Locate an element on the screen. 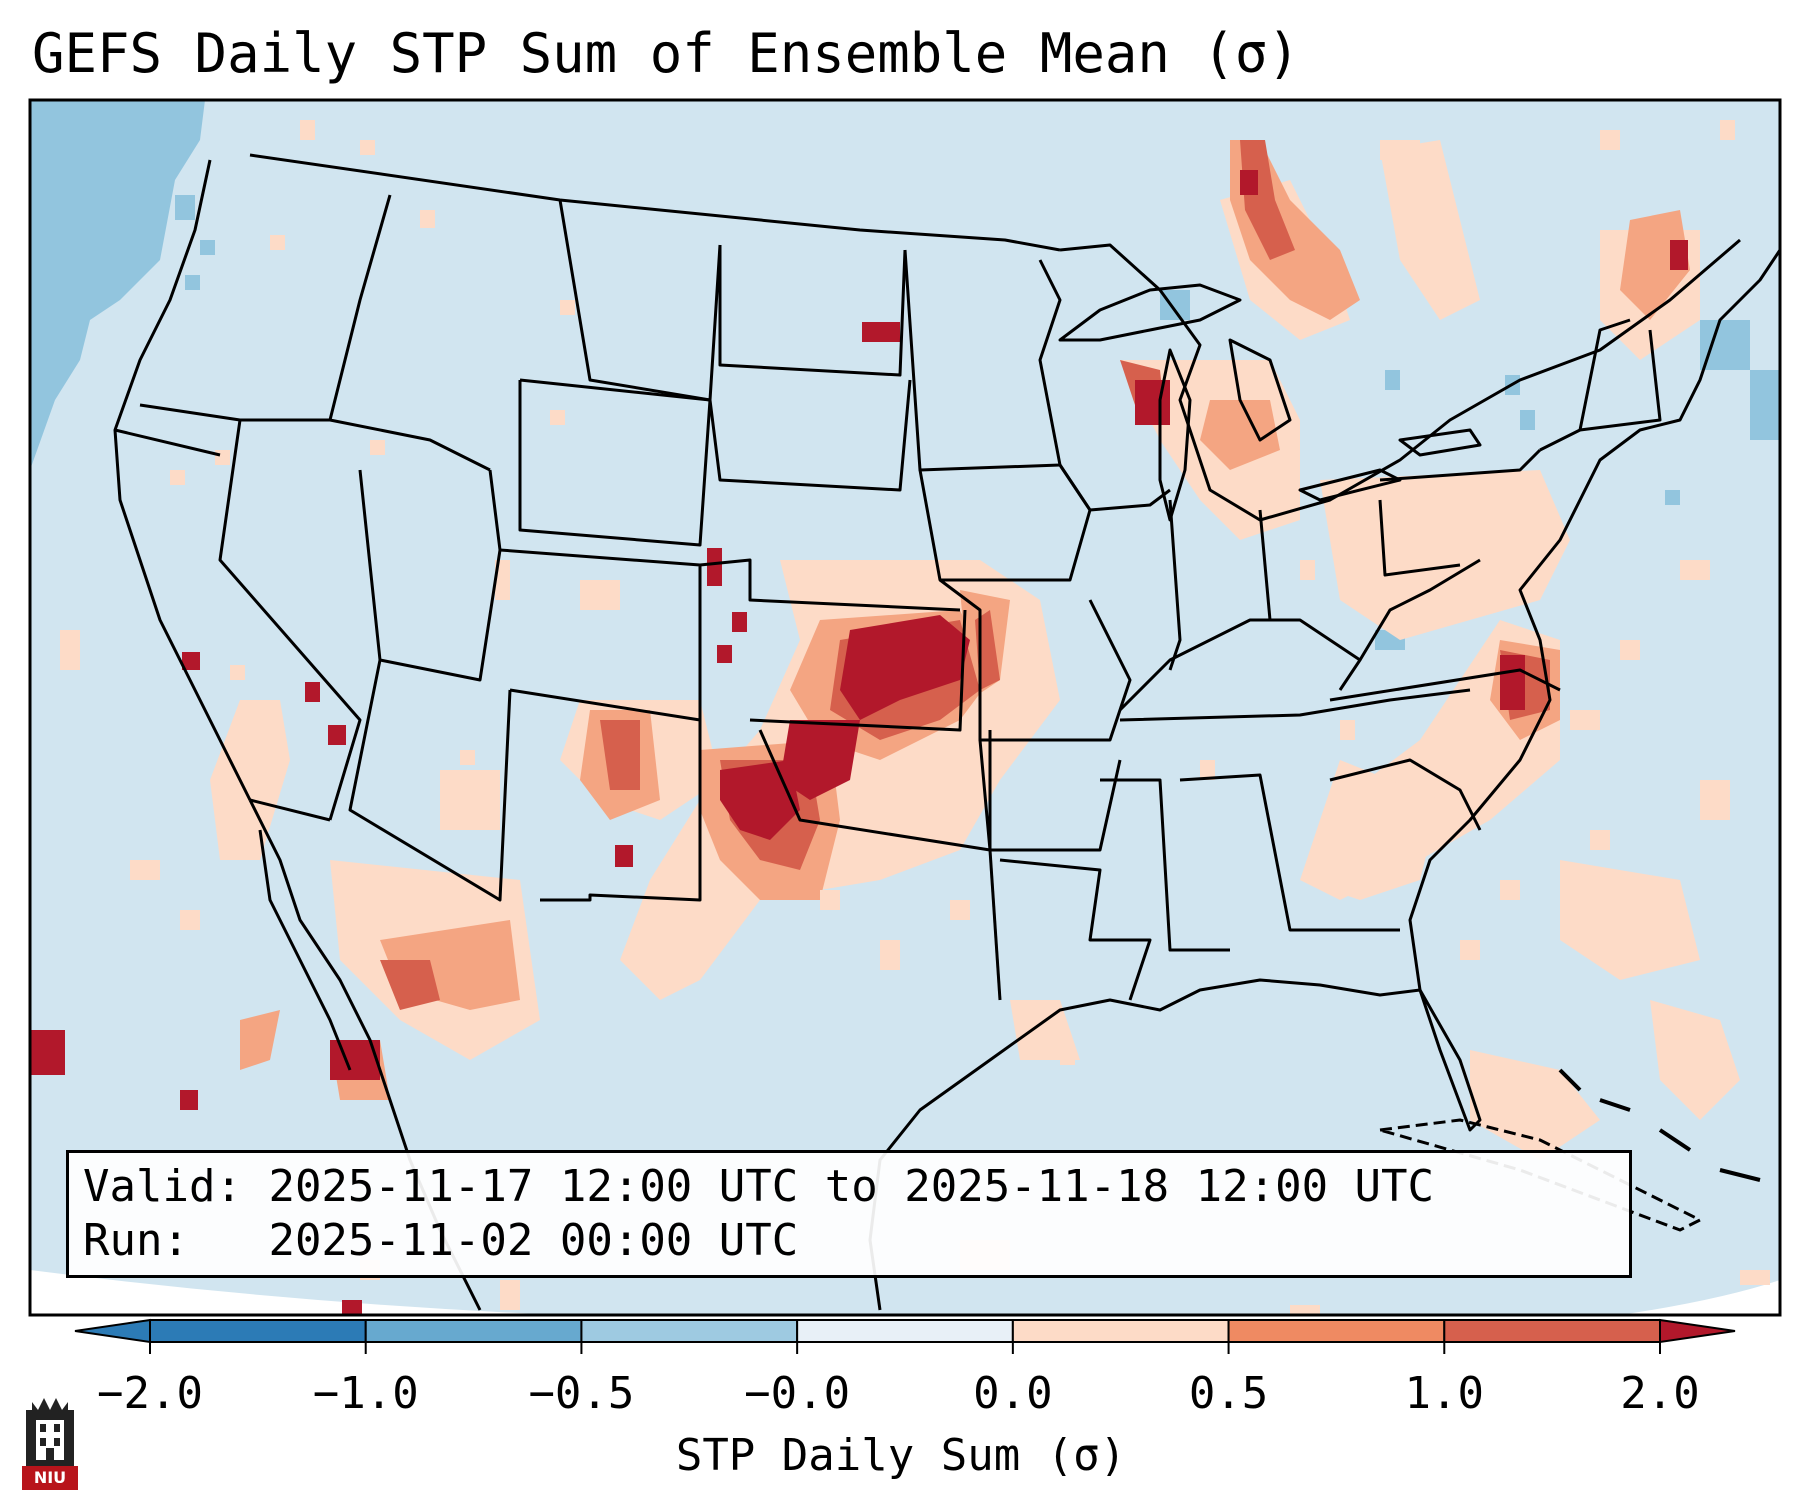 This screenshot has height=1506, width=1803. state-ky is located at coordinates (1240, 665).